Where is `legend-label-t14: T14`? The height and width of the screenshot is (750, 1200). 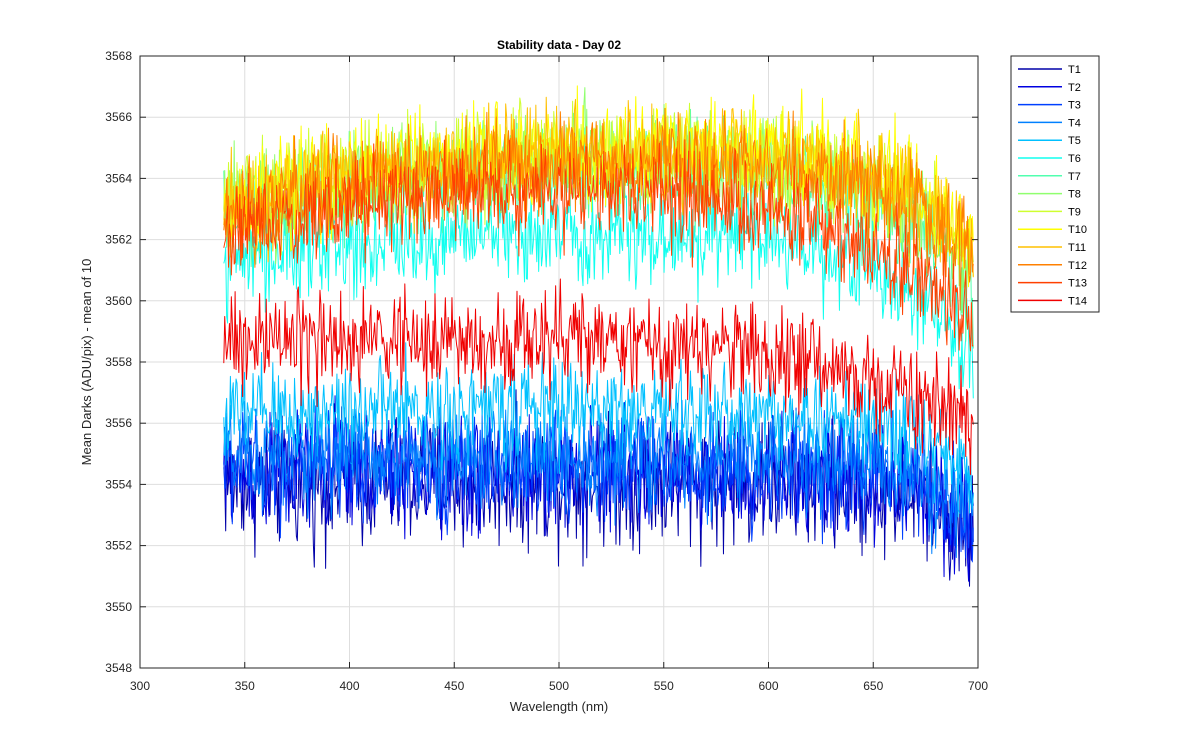 legend-label-t14: T14 is located at coordinates (1077, 301).